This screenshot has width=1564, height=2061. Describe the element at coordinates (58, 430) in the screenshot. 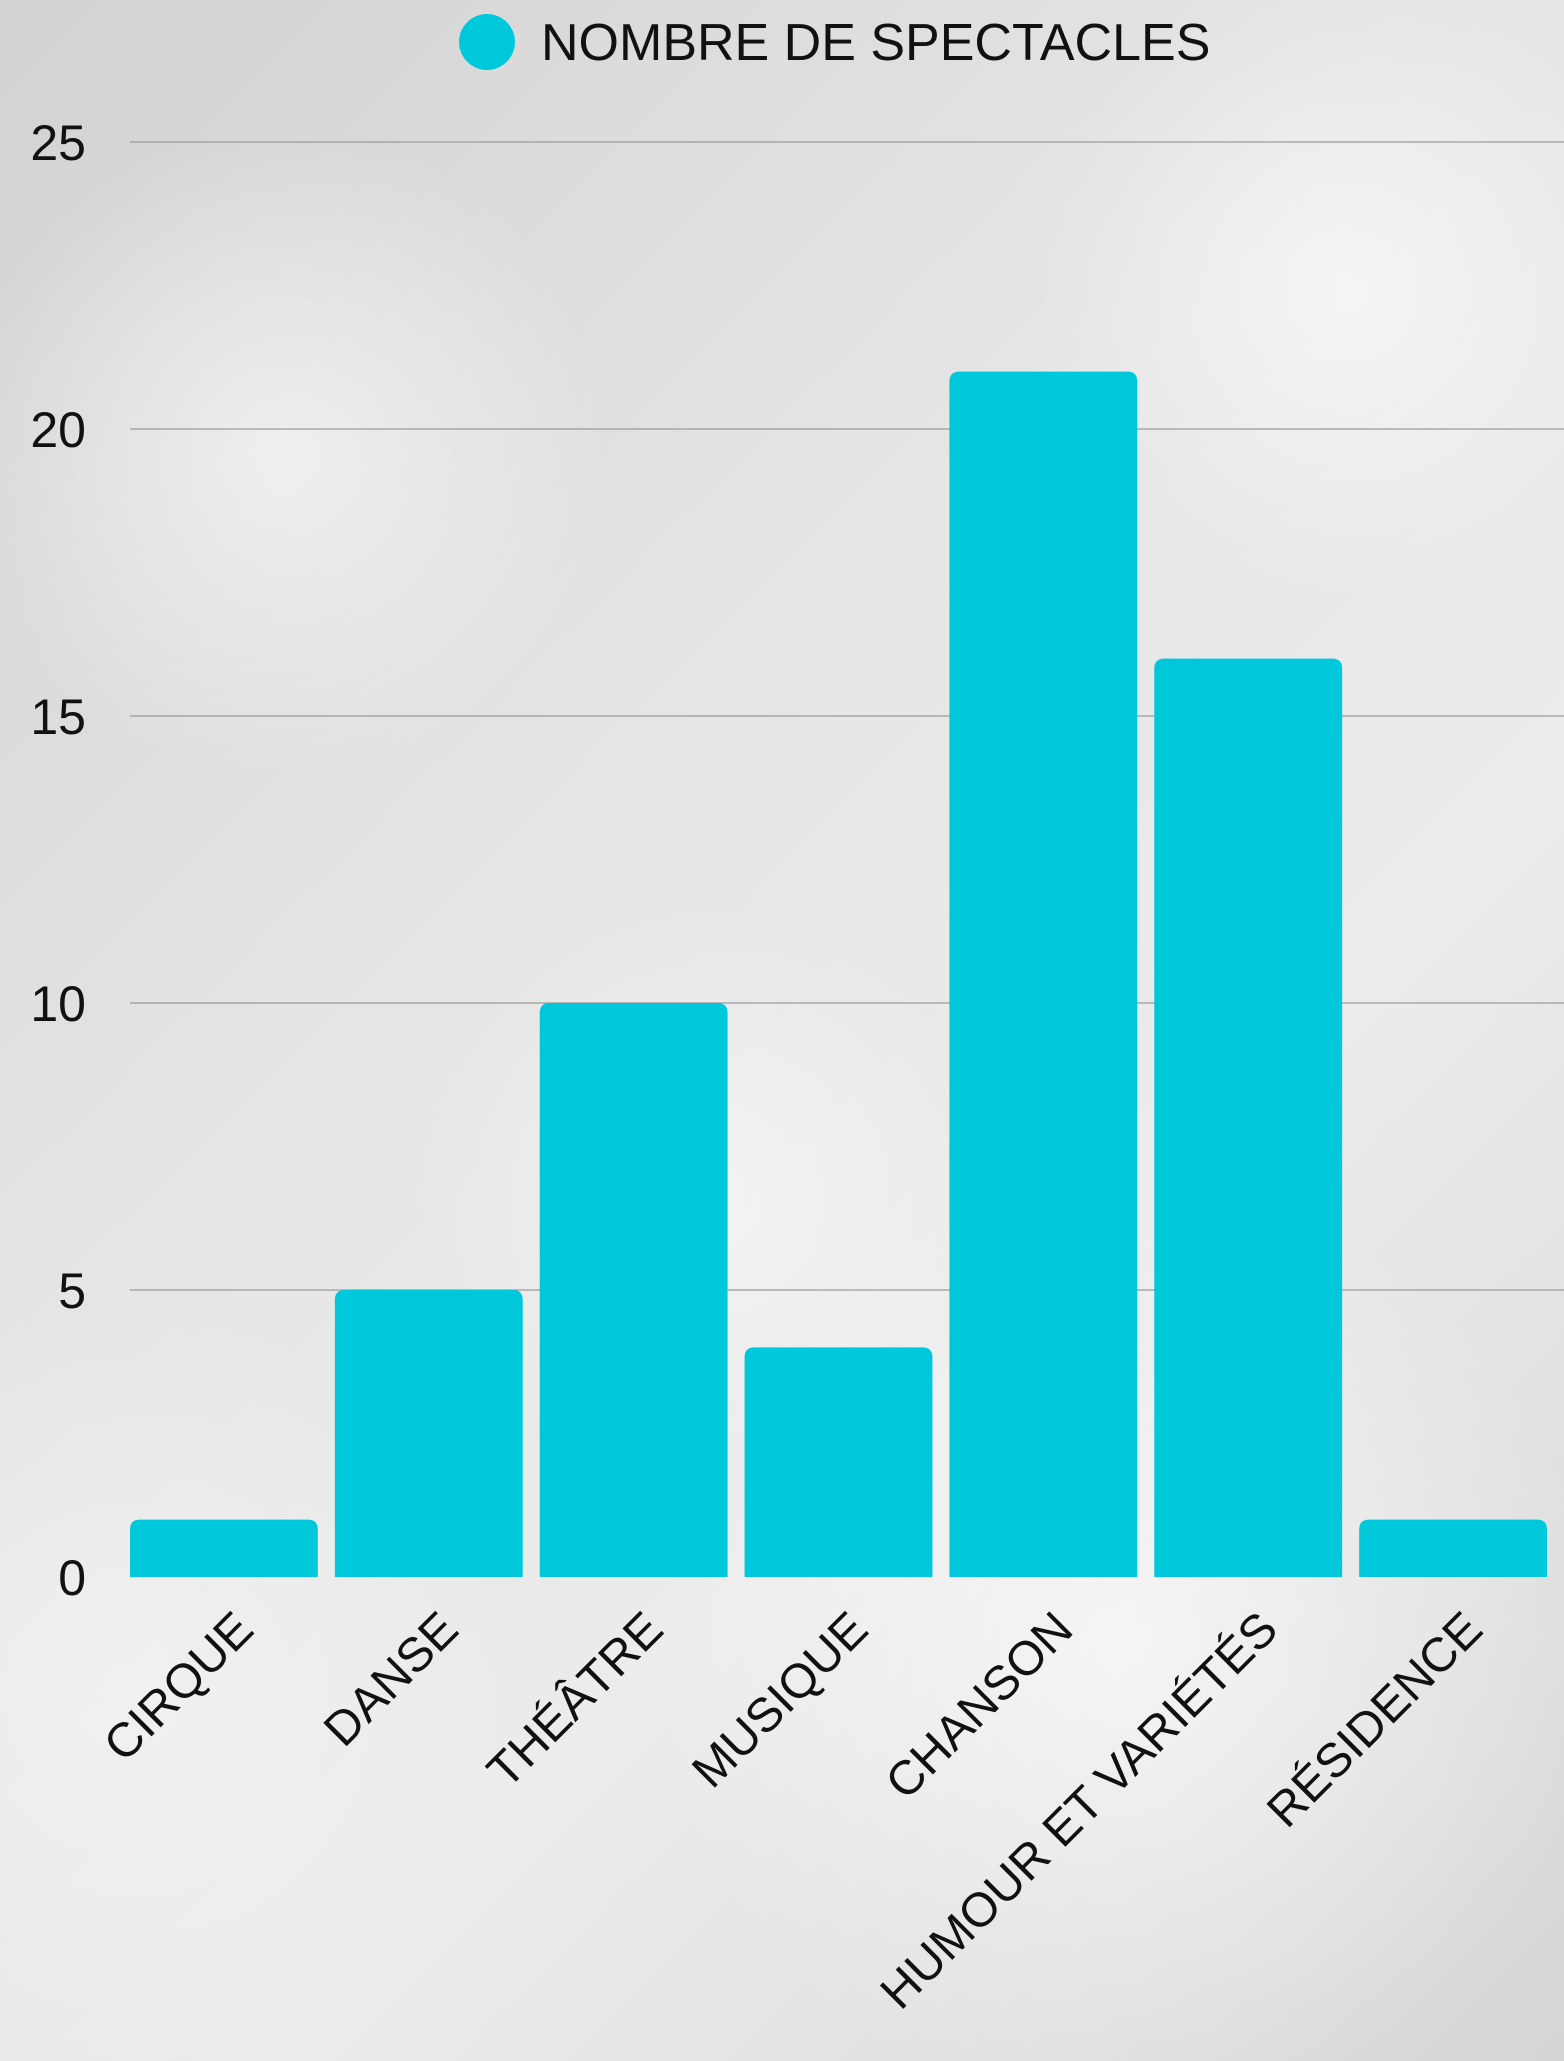

I see `y-tick-label: 20` at that location.